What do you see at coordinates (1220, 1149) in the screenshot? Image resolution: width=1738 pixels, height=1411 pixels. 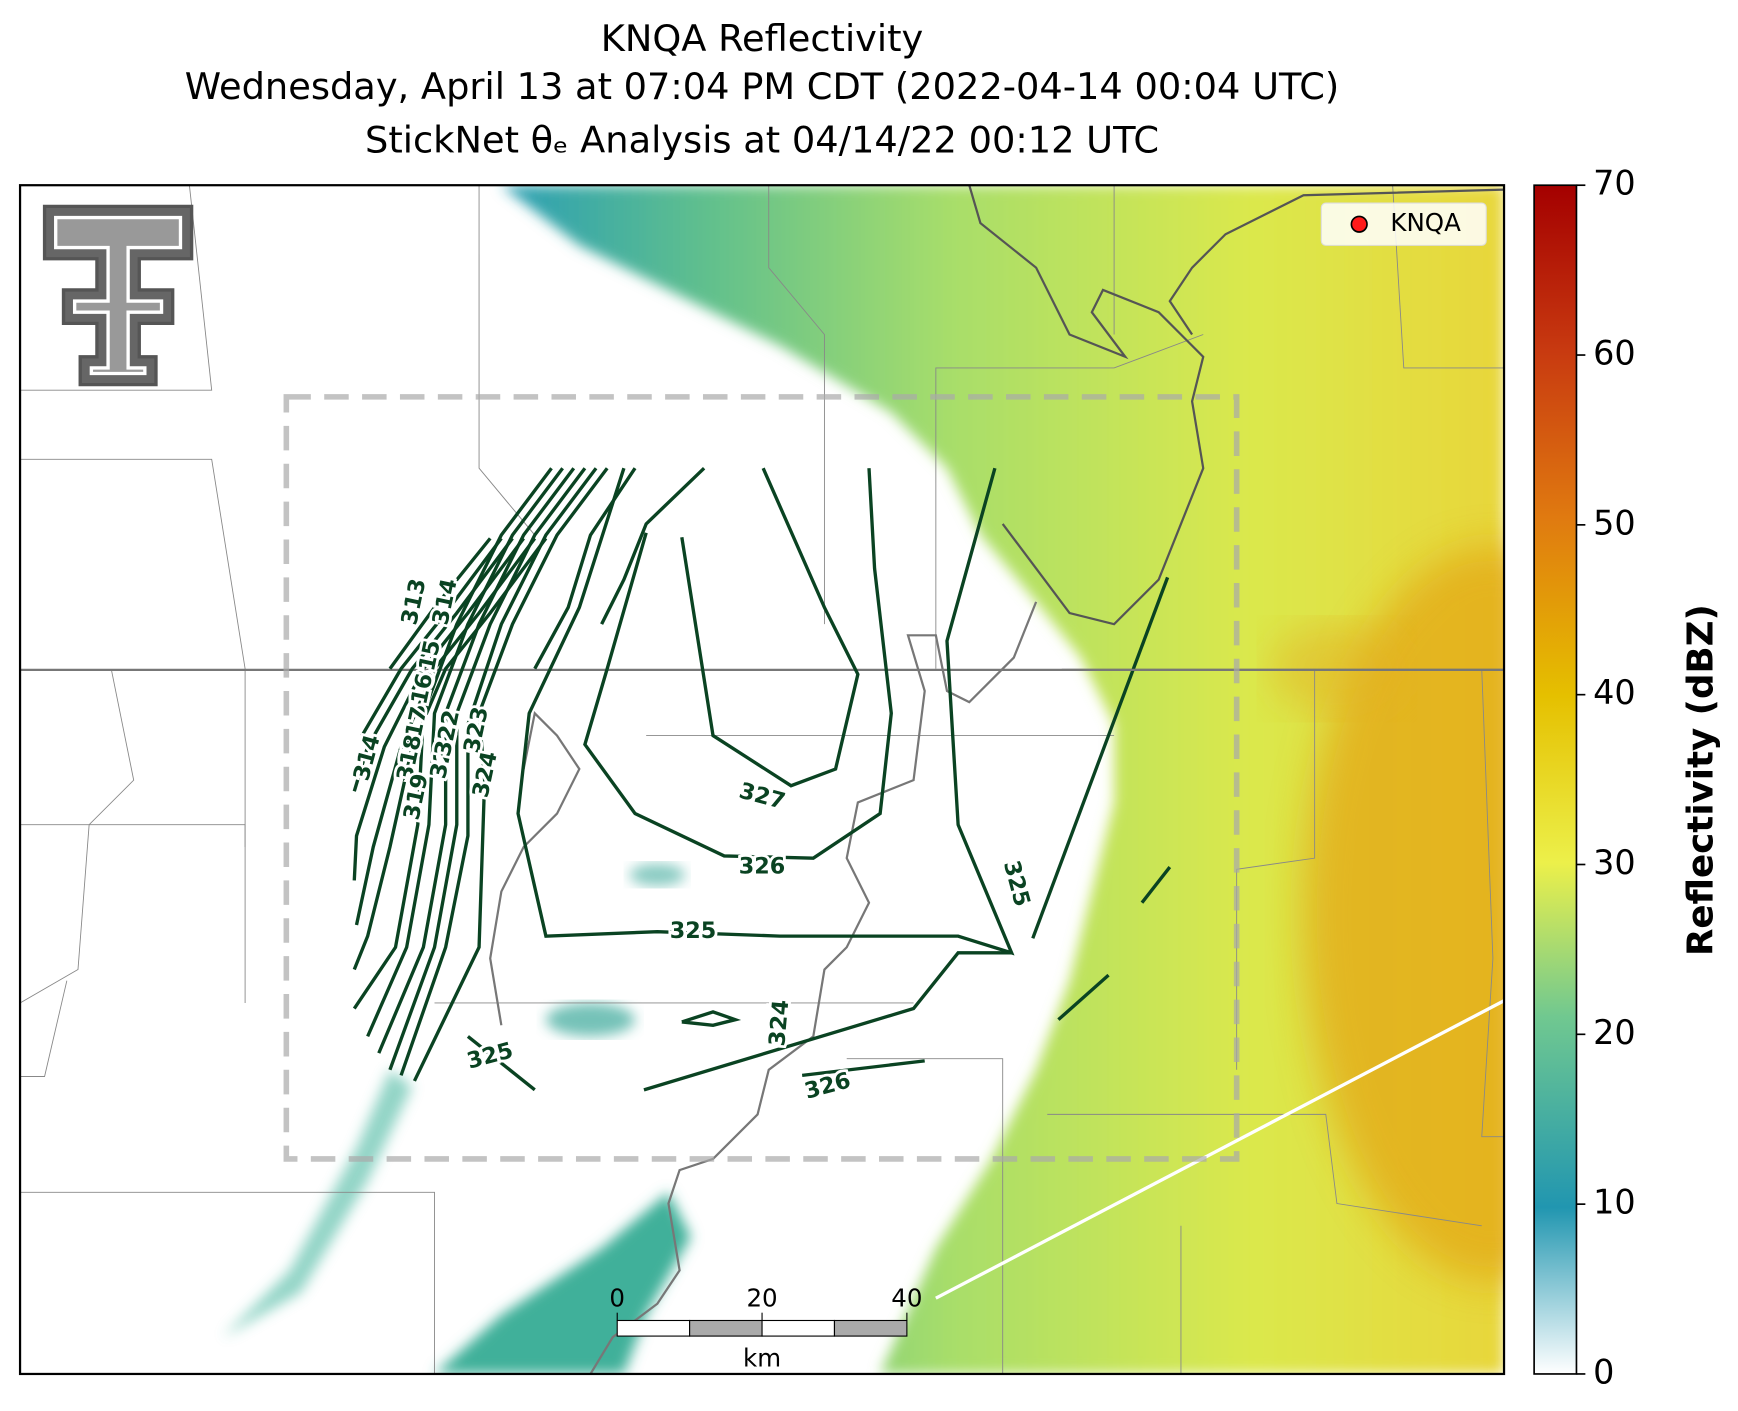 I see `highway` at bounding box center [1220, 1149].